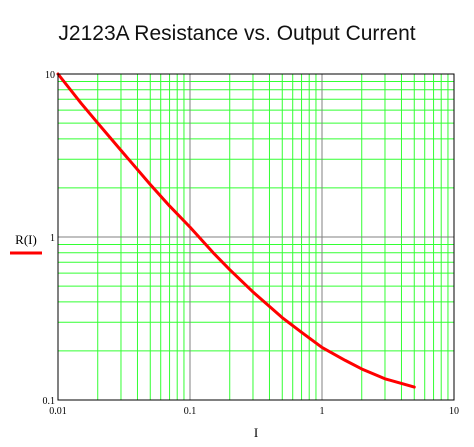  Describe the element at coordinates (52, 238) in the screenshot. I see `y-tick-label: 1` at that location.